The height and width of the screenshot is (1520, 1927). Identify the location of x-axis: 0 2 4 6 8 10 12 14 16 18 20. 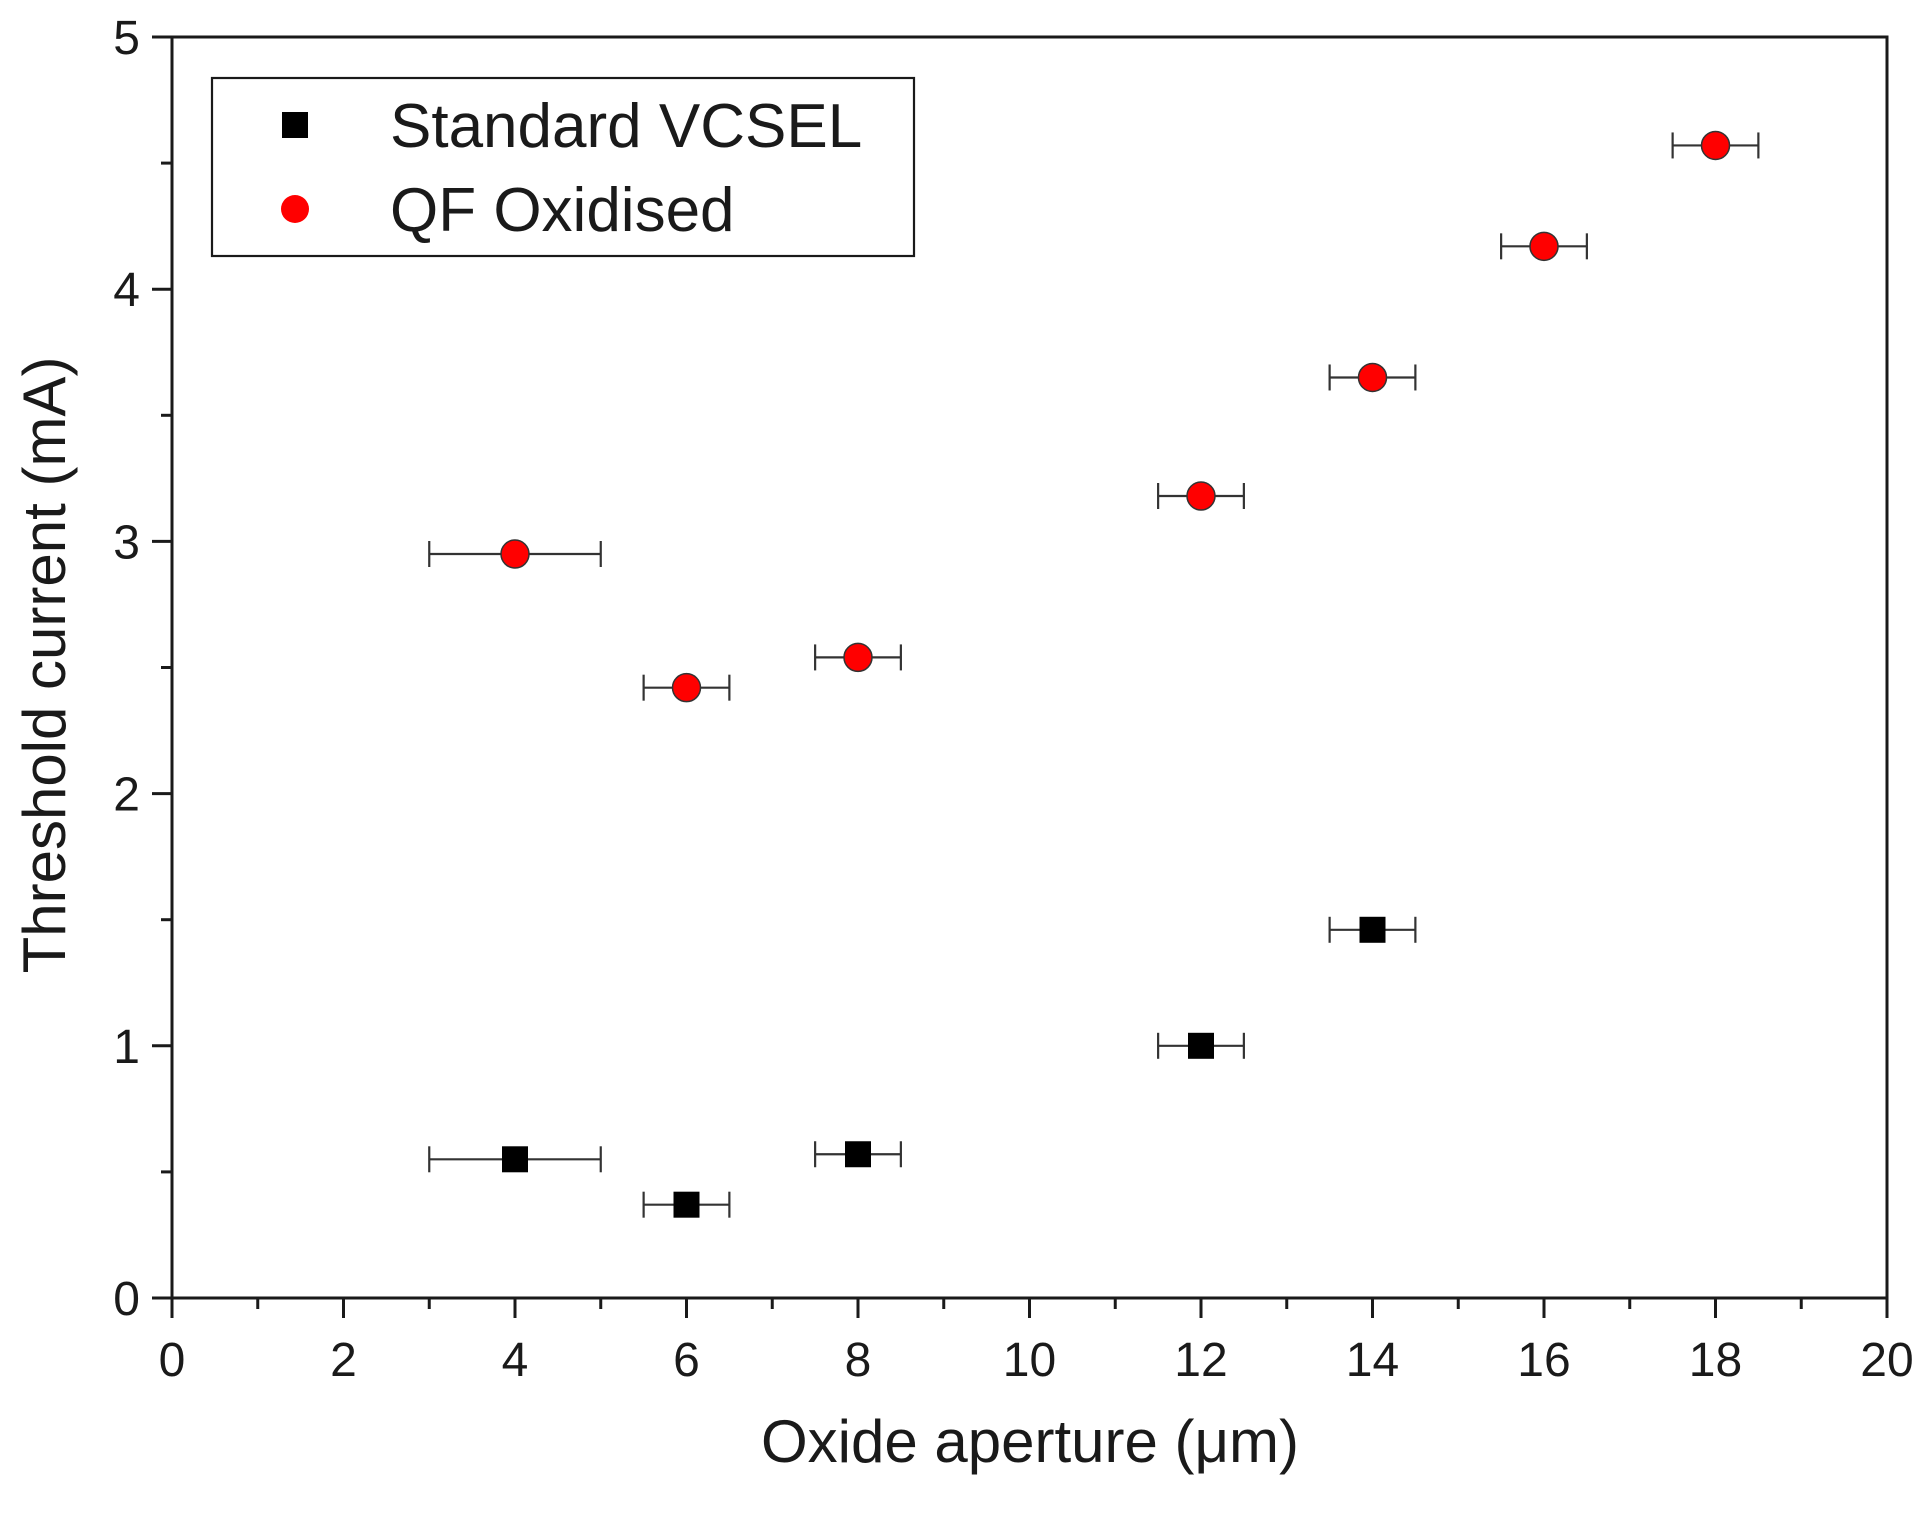
(1036, 1342).